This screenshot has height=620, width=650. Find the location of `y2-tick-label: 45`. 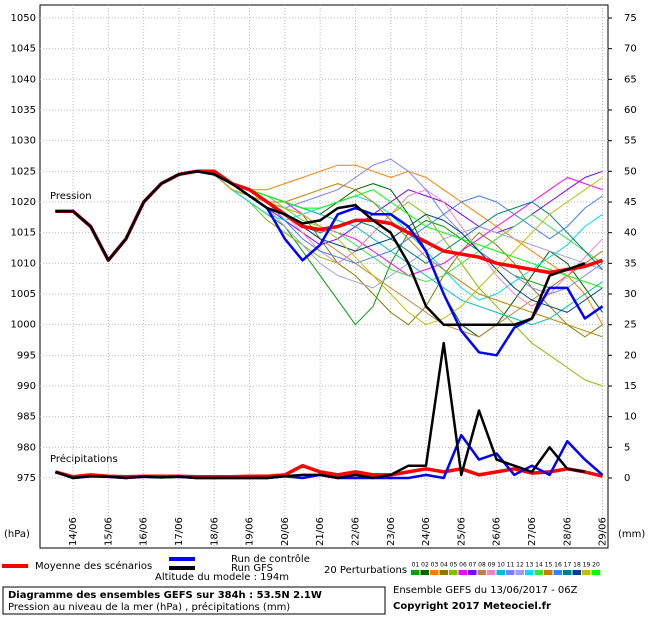

y2-tick-label: 45 is located at coordinates (630, 202).